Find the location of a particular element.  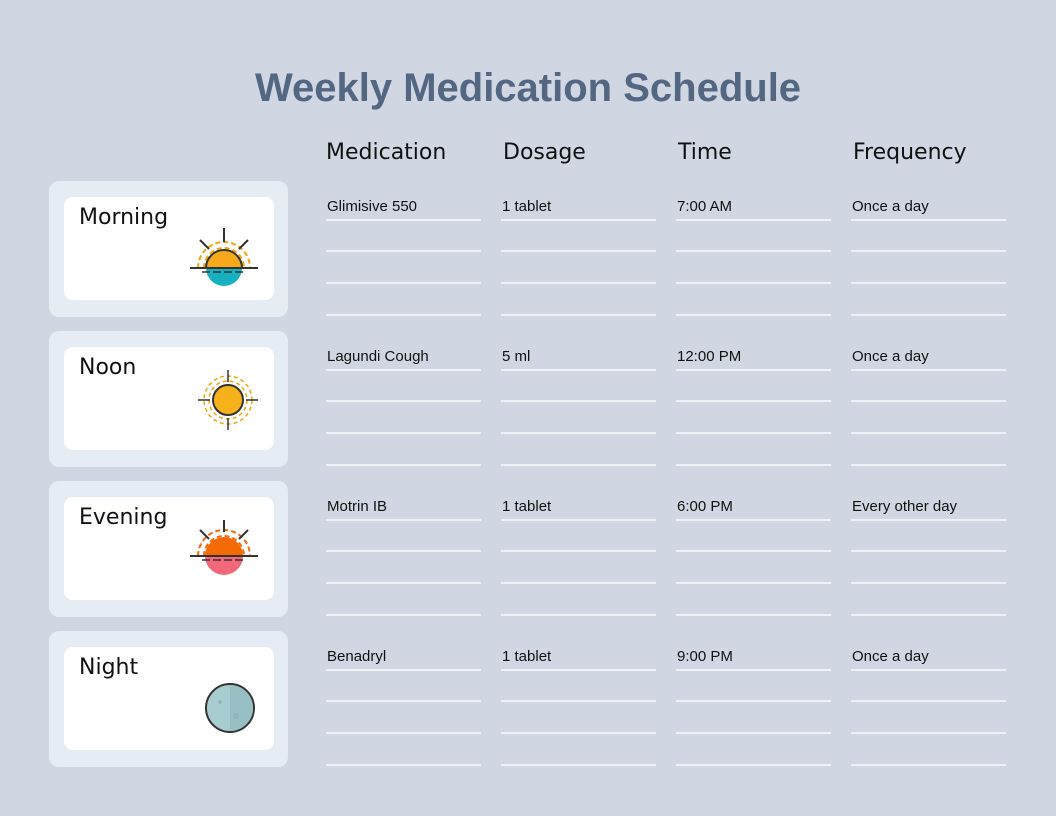

column-header: Frequency is located at coordinates (910, 152).